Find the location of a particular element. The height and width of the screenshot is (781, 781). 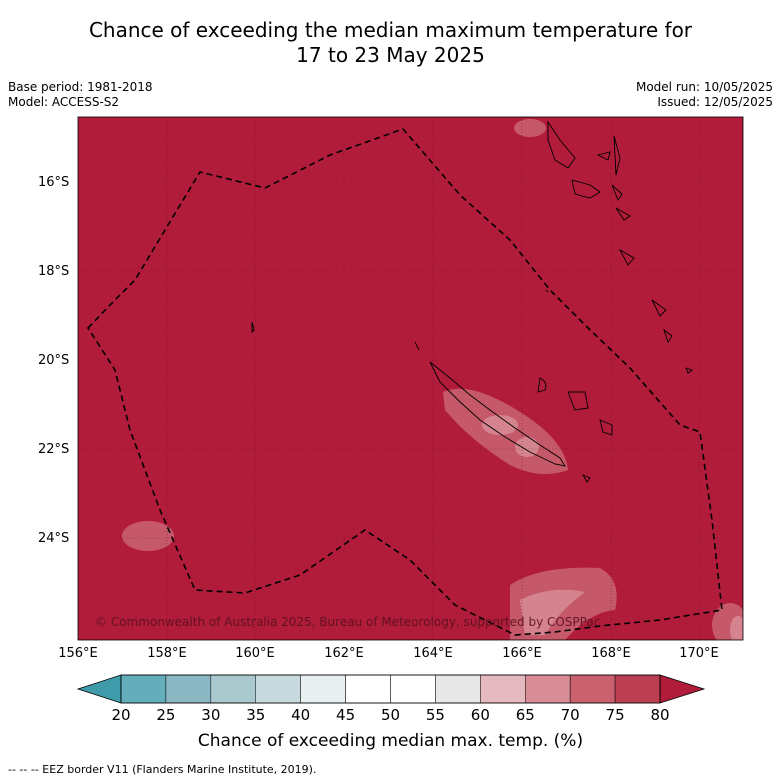

colorbar-low-extension is located at coordinates (99, 689).